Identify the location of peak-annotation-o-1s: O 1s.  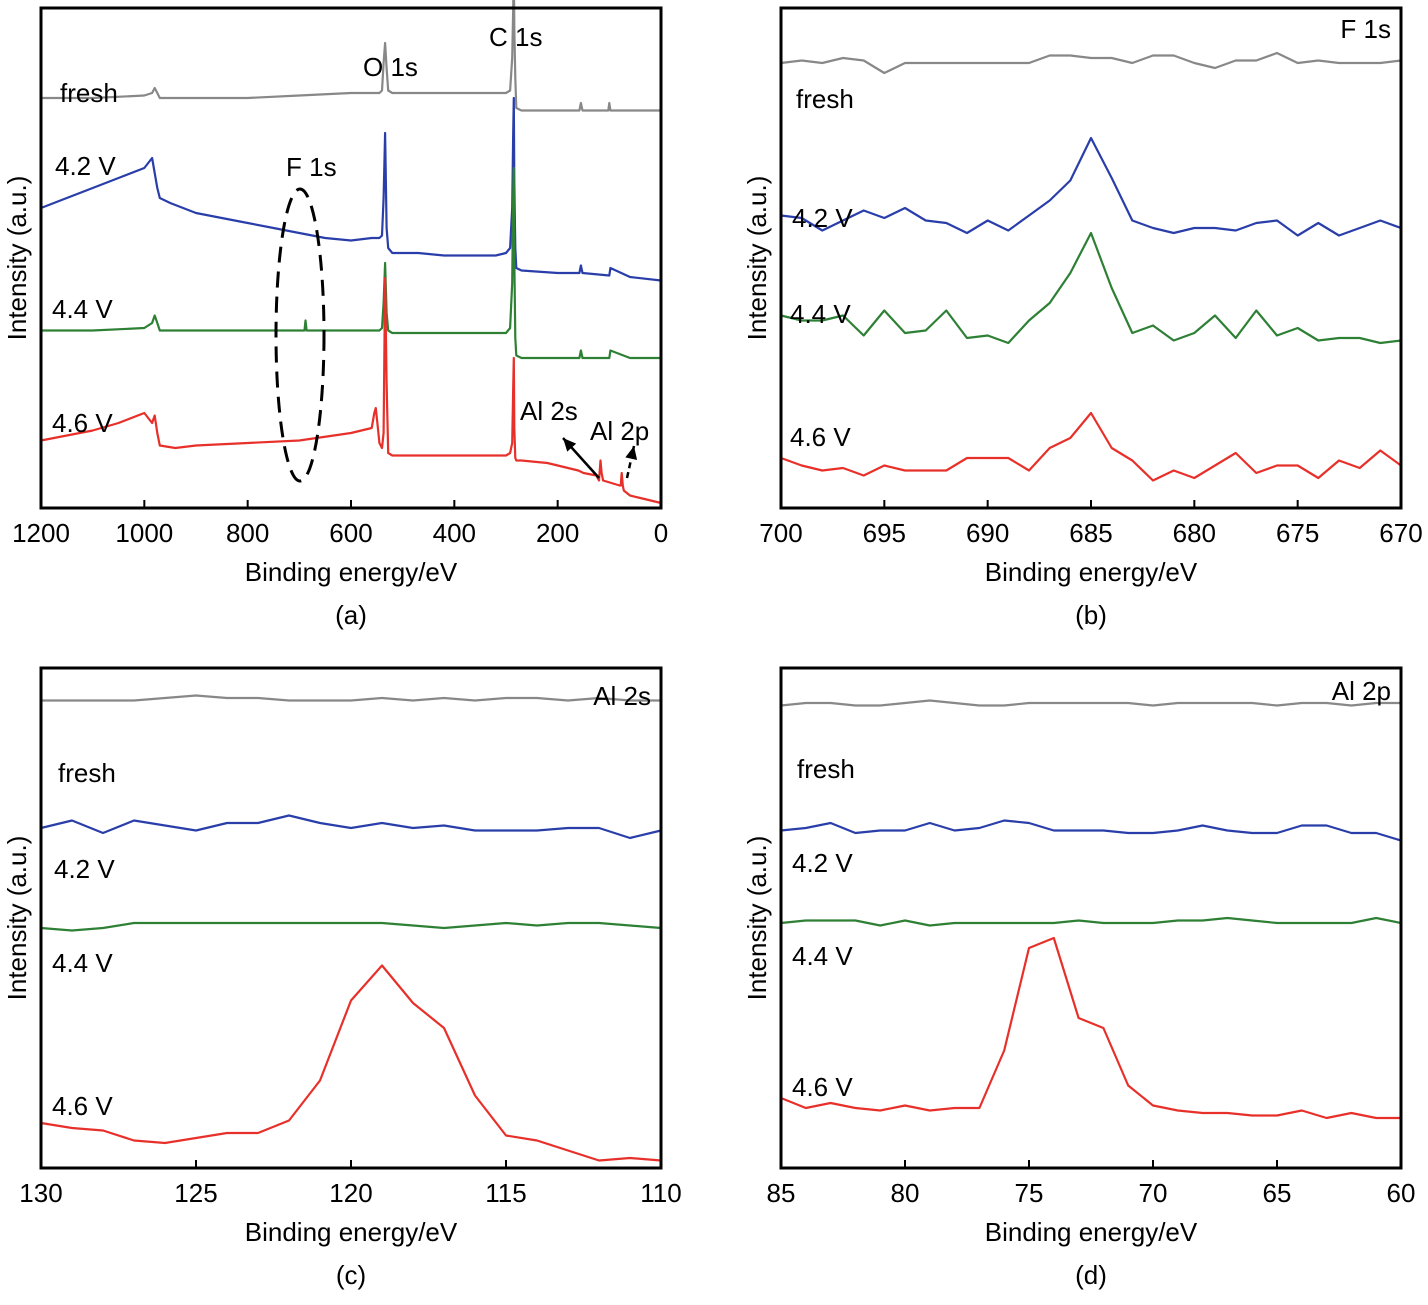
(390, 67).